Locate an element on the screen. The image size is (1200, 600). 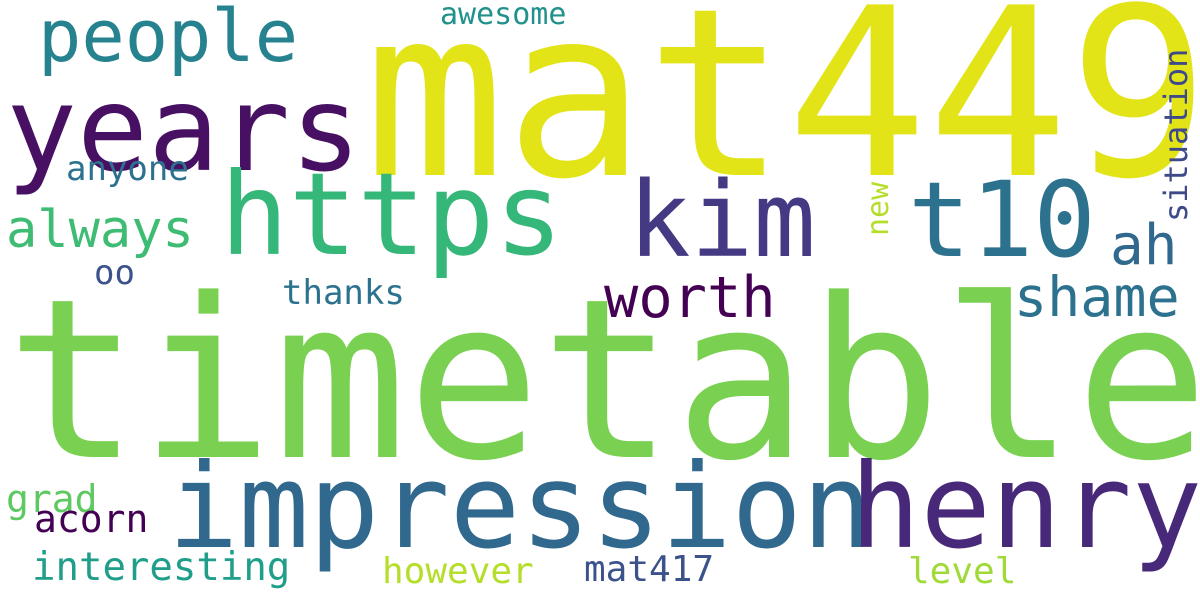
word-awesome: awesome is located at coordinates (503, 16).